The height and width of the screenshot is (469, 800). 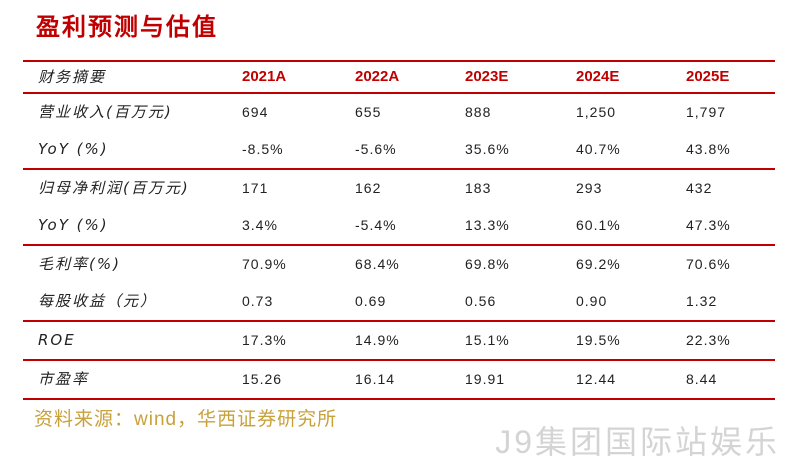 What do you see at coordinates (637, 442) in the screenshot?
I see `watermark: J9集团国际站娱乐` at bounding box center [637, 442].